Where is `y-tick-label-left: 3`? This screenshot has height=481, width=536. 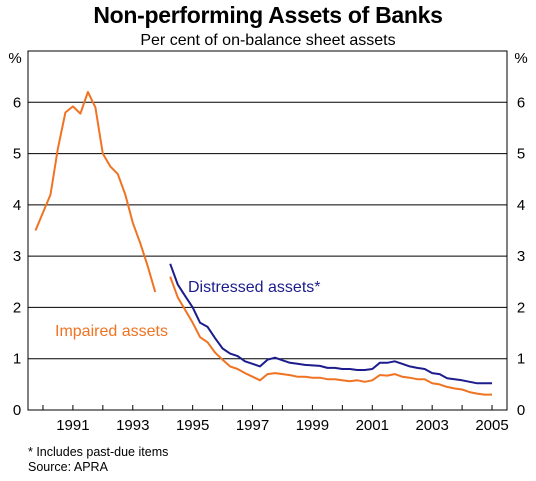
y-tick-label-left: 3 is located at coordinates (17, 256).